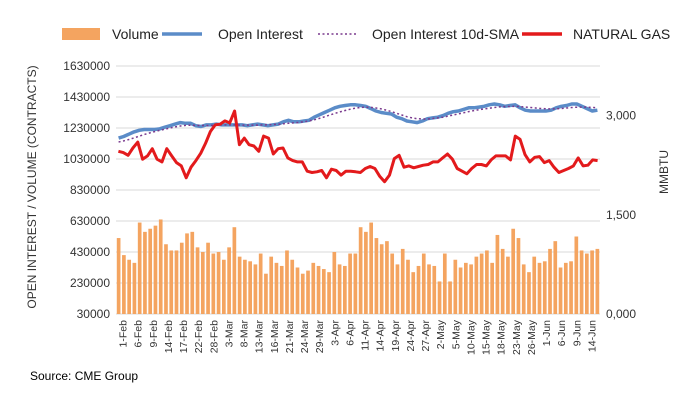  What do you see at coordinates (366, 335) in the screenshot?
I see `x-tick-label: 11-Apr` at bounding box center [366, 335].